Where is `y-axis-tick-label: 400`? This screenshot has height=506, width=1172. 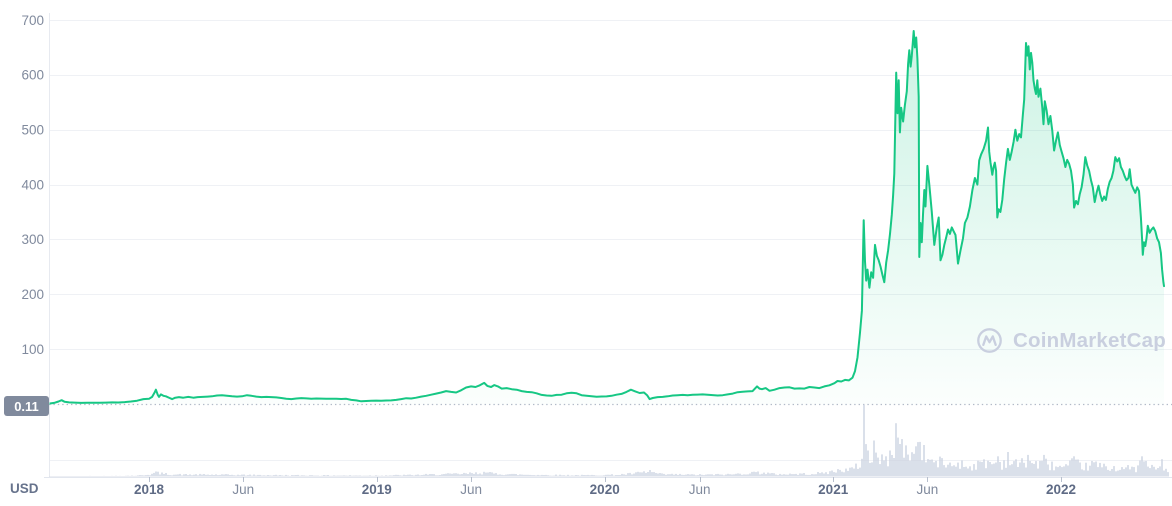
y-axis-tick-label: 400 is located at coordinates (32, 184).